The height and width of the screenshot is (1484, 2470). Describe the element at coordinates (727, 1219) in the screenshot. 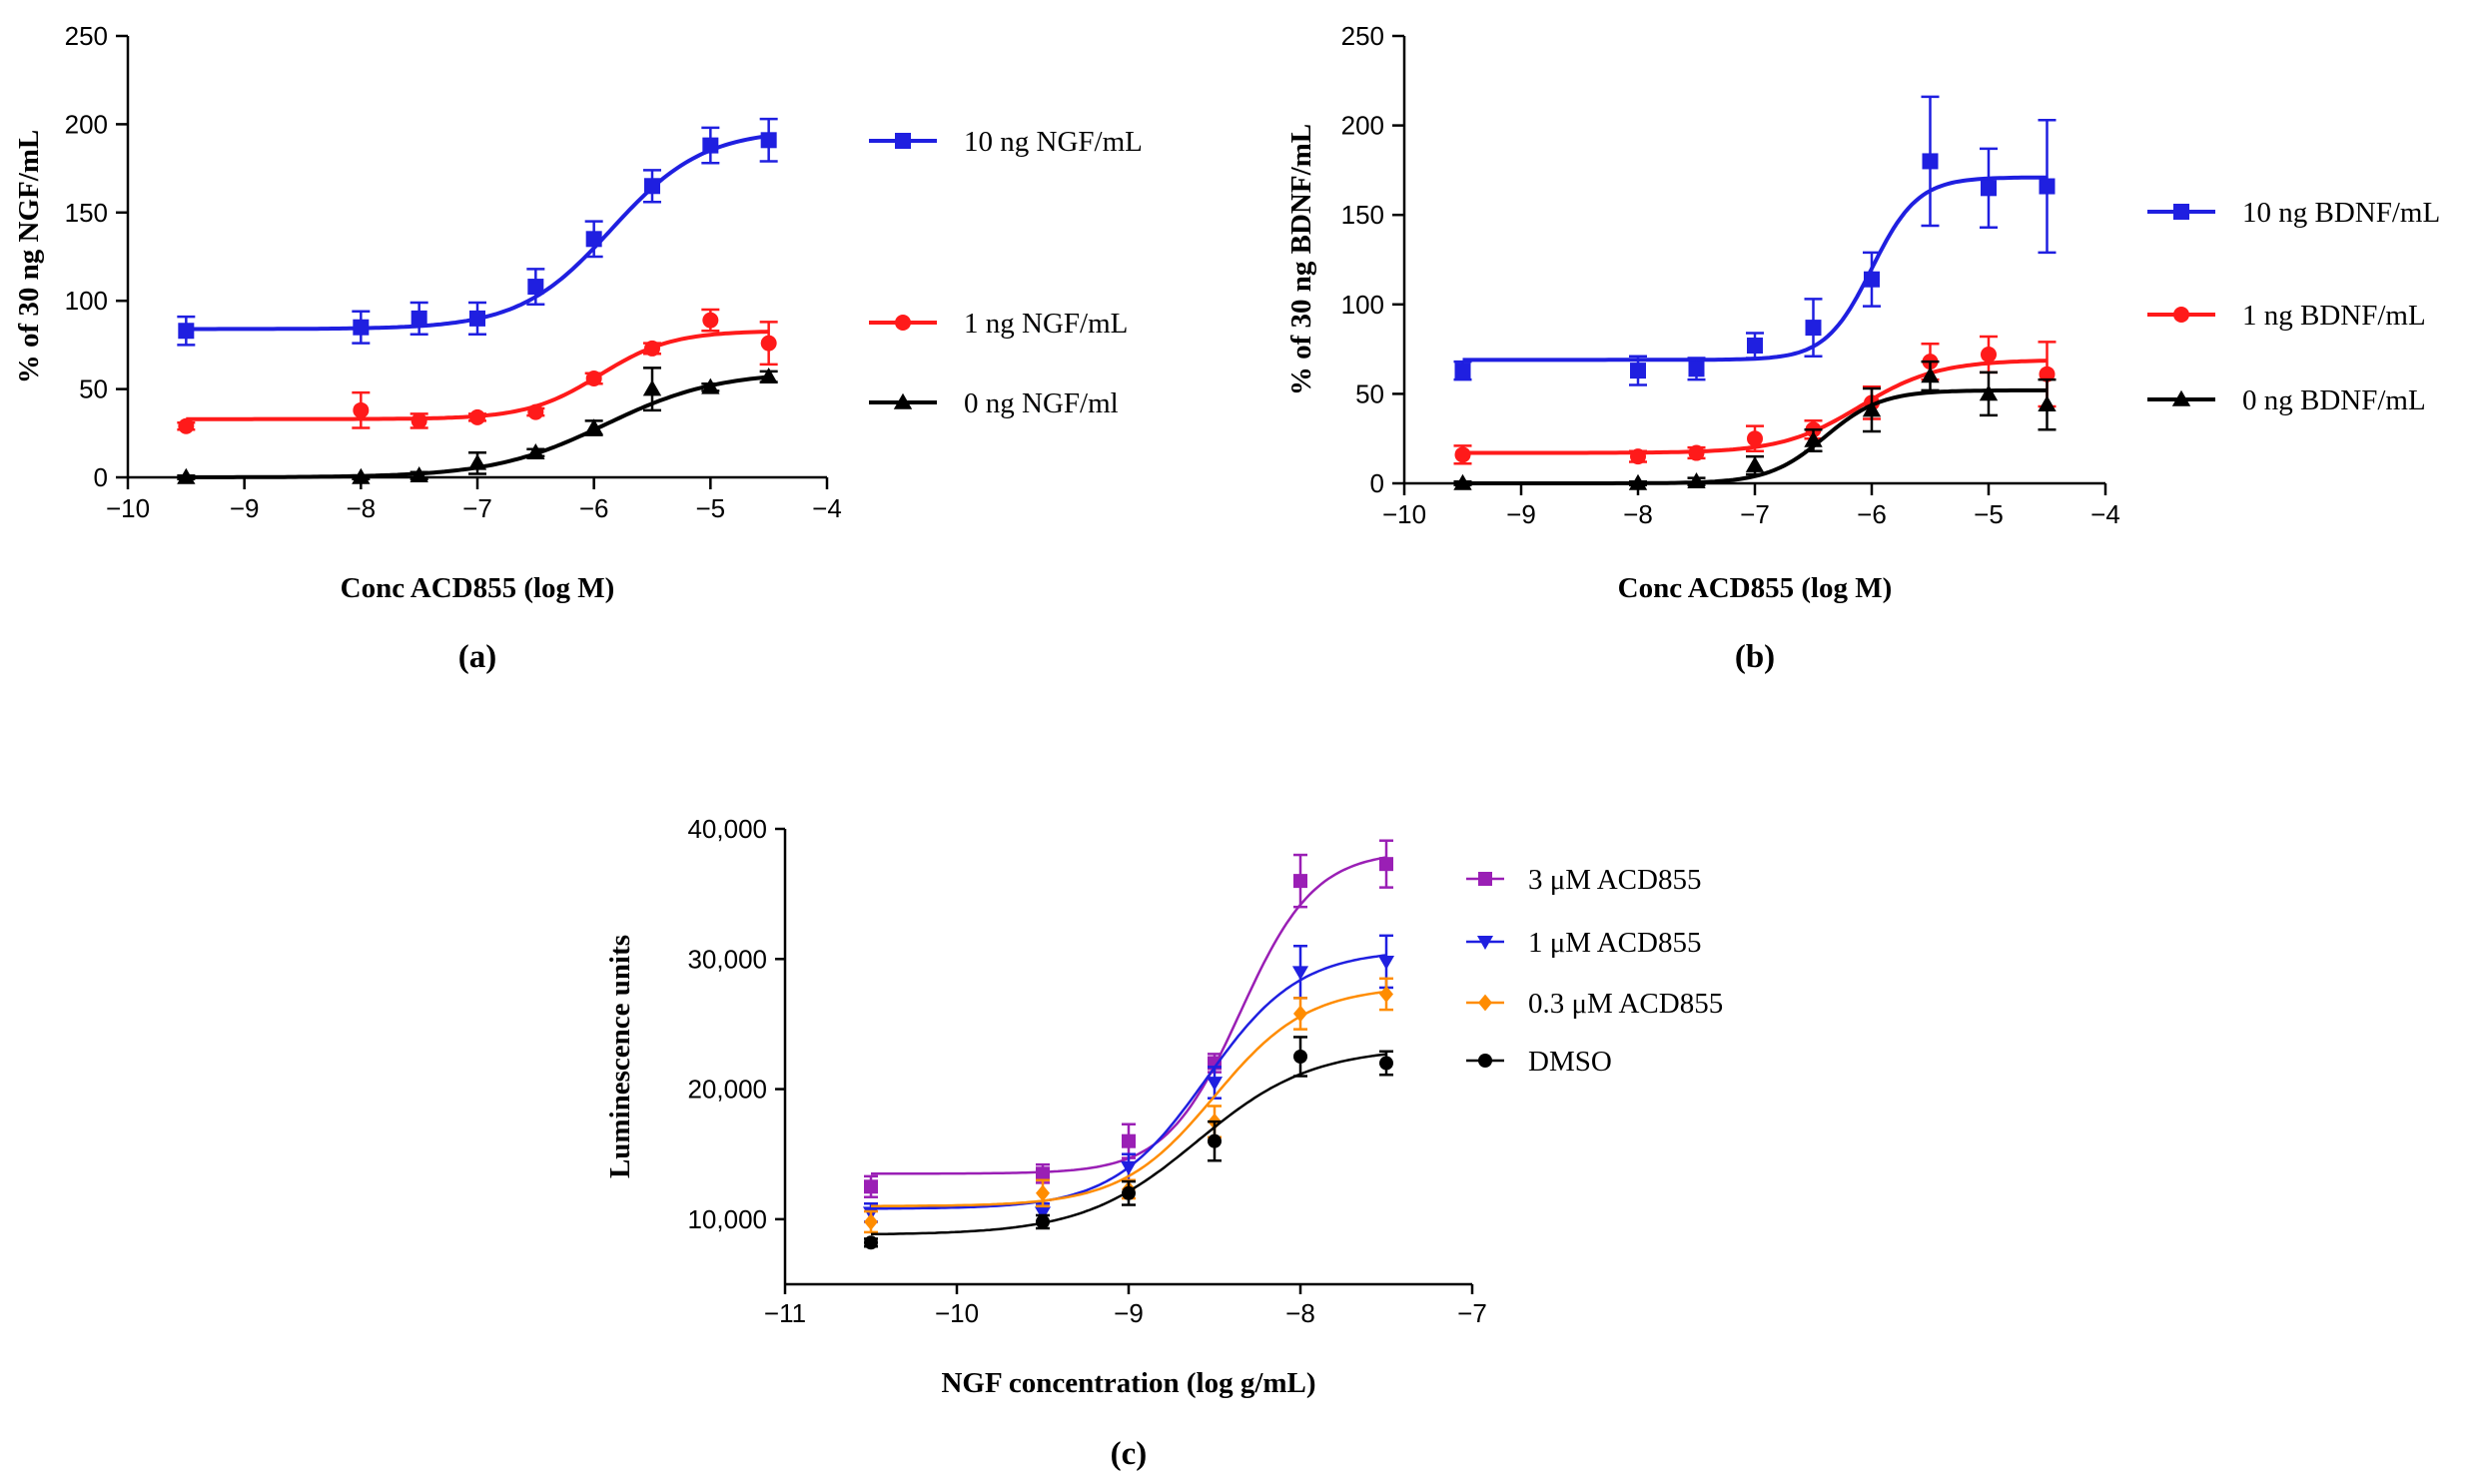

I see `y-tick-label: 10,000` at that location.